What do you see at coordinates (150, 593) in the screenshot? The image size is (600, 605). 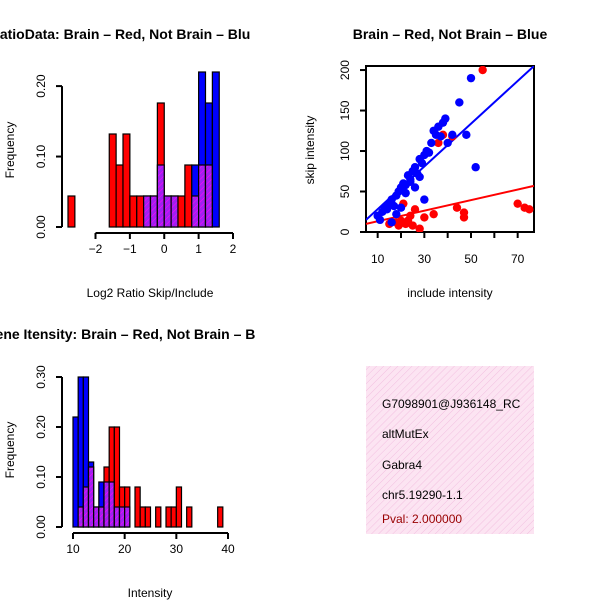 I see `intensity-histogram-x-label: Intensity` at bounding box center [150, 593].